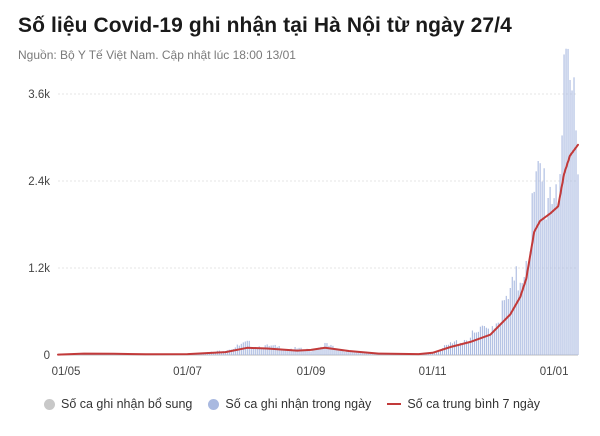 Image resolution: width=600 pixels, height=436 pixels. I want to click on legend-item-average: Số ca trung bình 7 ngày, so click(463, 404).